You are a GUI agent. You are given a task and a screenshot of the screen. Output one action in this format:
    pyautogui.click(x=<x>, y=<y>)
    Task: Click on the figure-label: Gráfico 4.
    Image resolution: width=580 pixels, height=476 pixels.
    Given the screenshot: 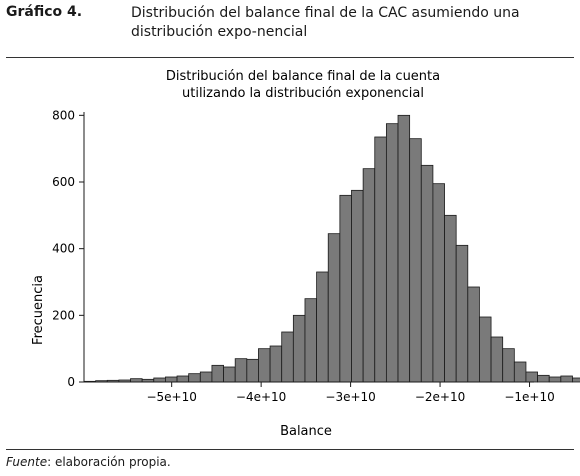 What is the action you would take?
    pyautogui.click(x=44, y=12)
    